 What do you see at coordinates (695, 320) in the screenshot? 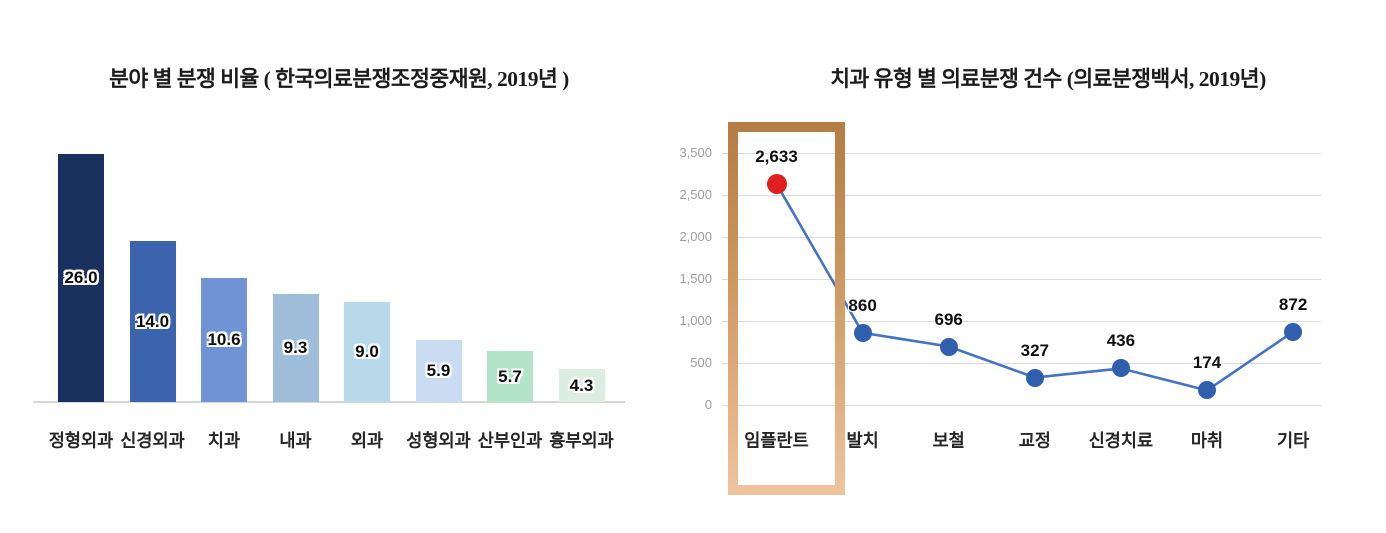
I see `y-axis-tick-label: 1,000` at bounding box center [695, 320].